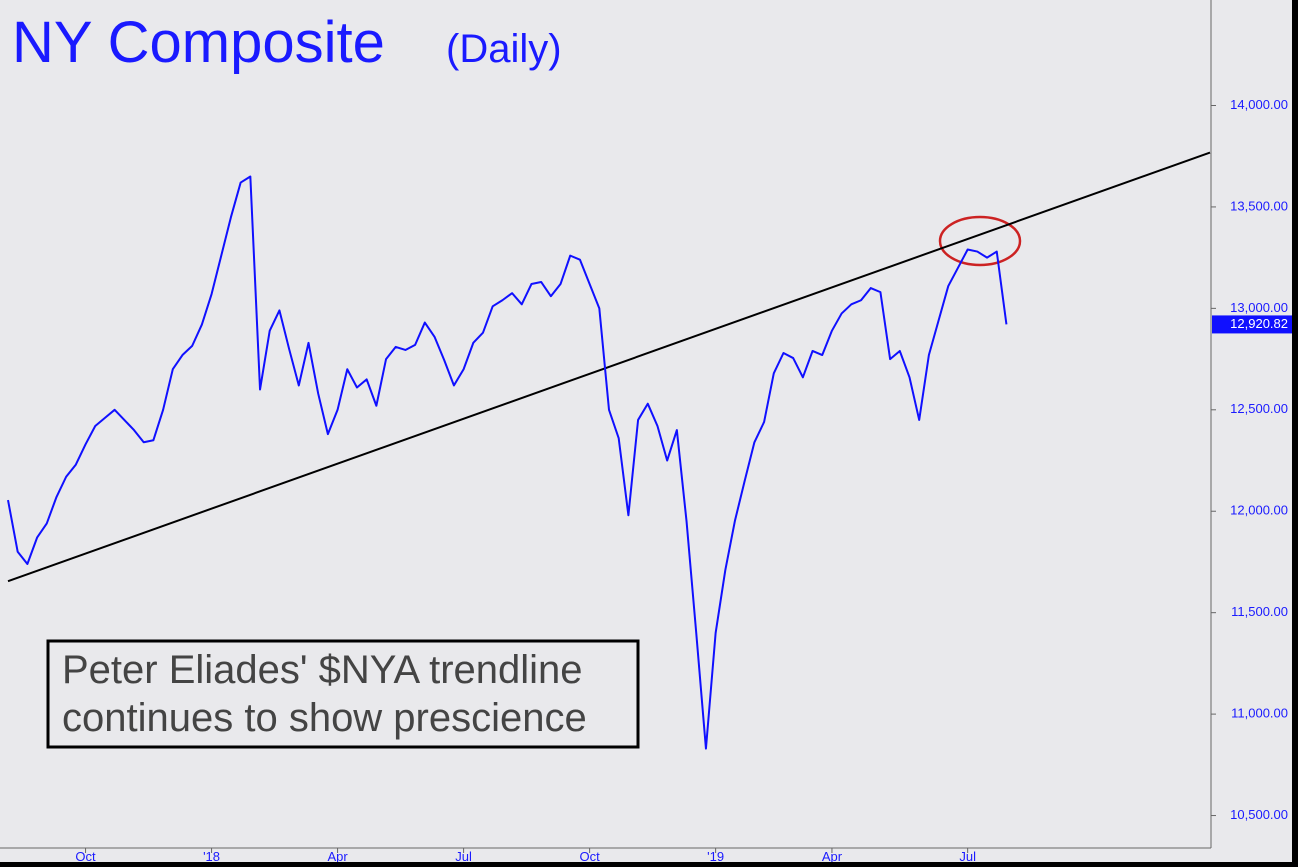 The width and height of the screenshot is (1298, 867). What do you see at coordinates (504, 49) in the screenshot?
I see `chart-subtitle: (Daily)` at bounding box center [504, 49].